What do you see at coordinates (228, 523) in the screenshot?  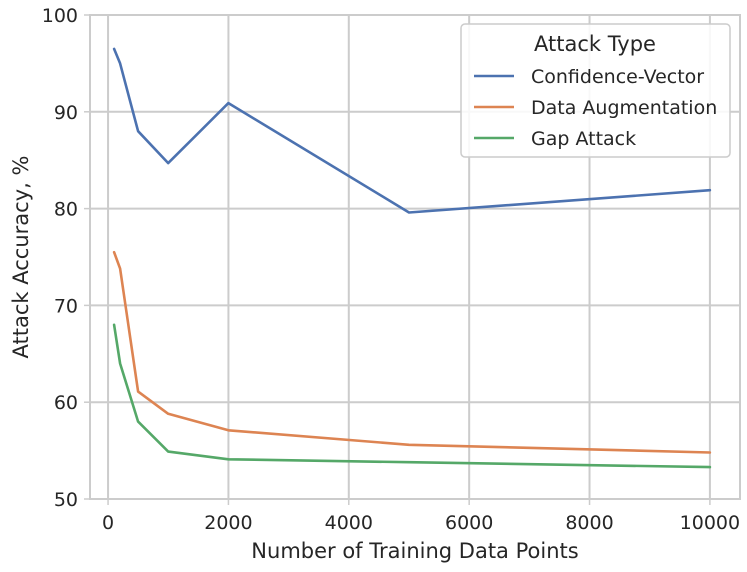 I see `x-tick-label: 2000` at bounding box center [228, 523].